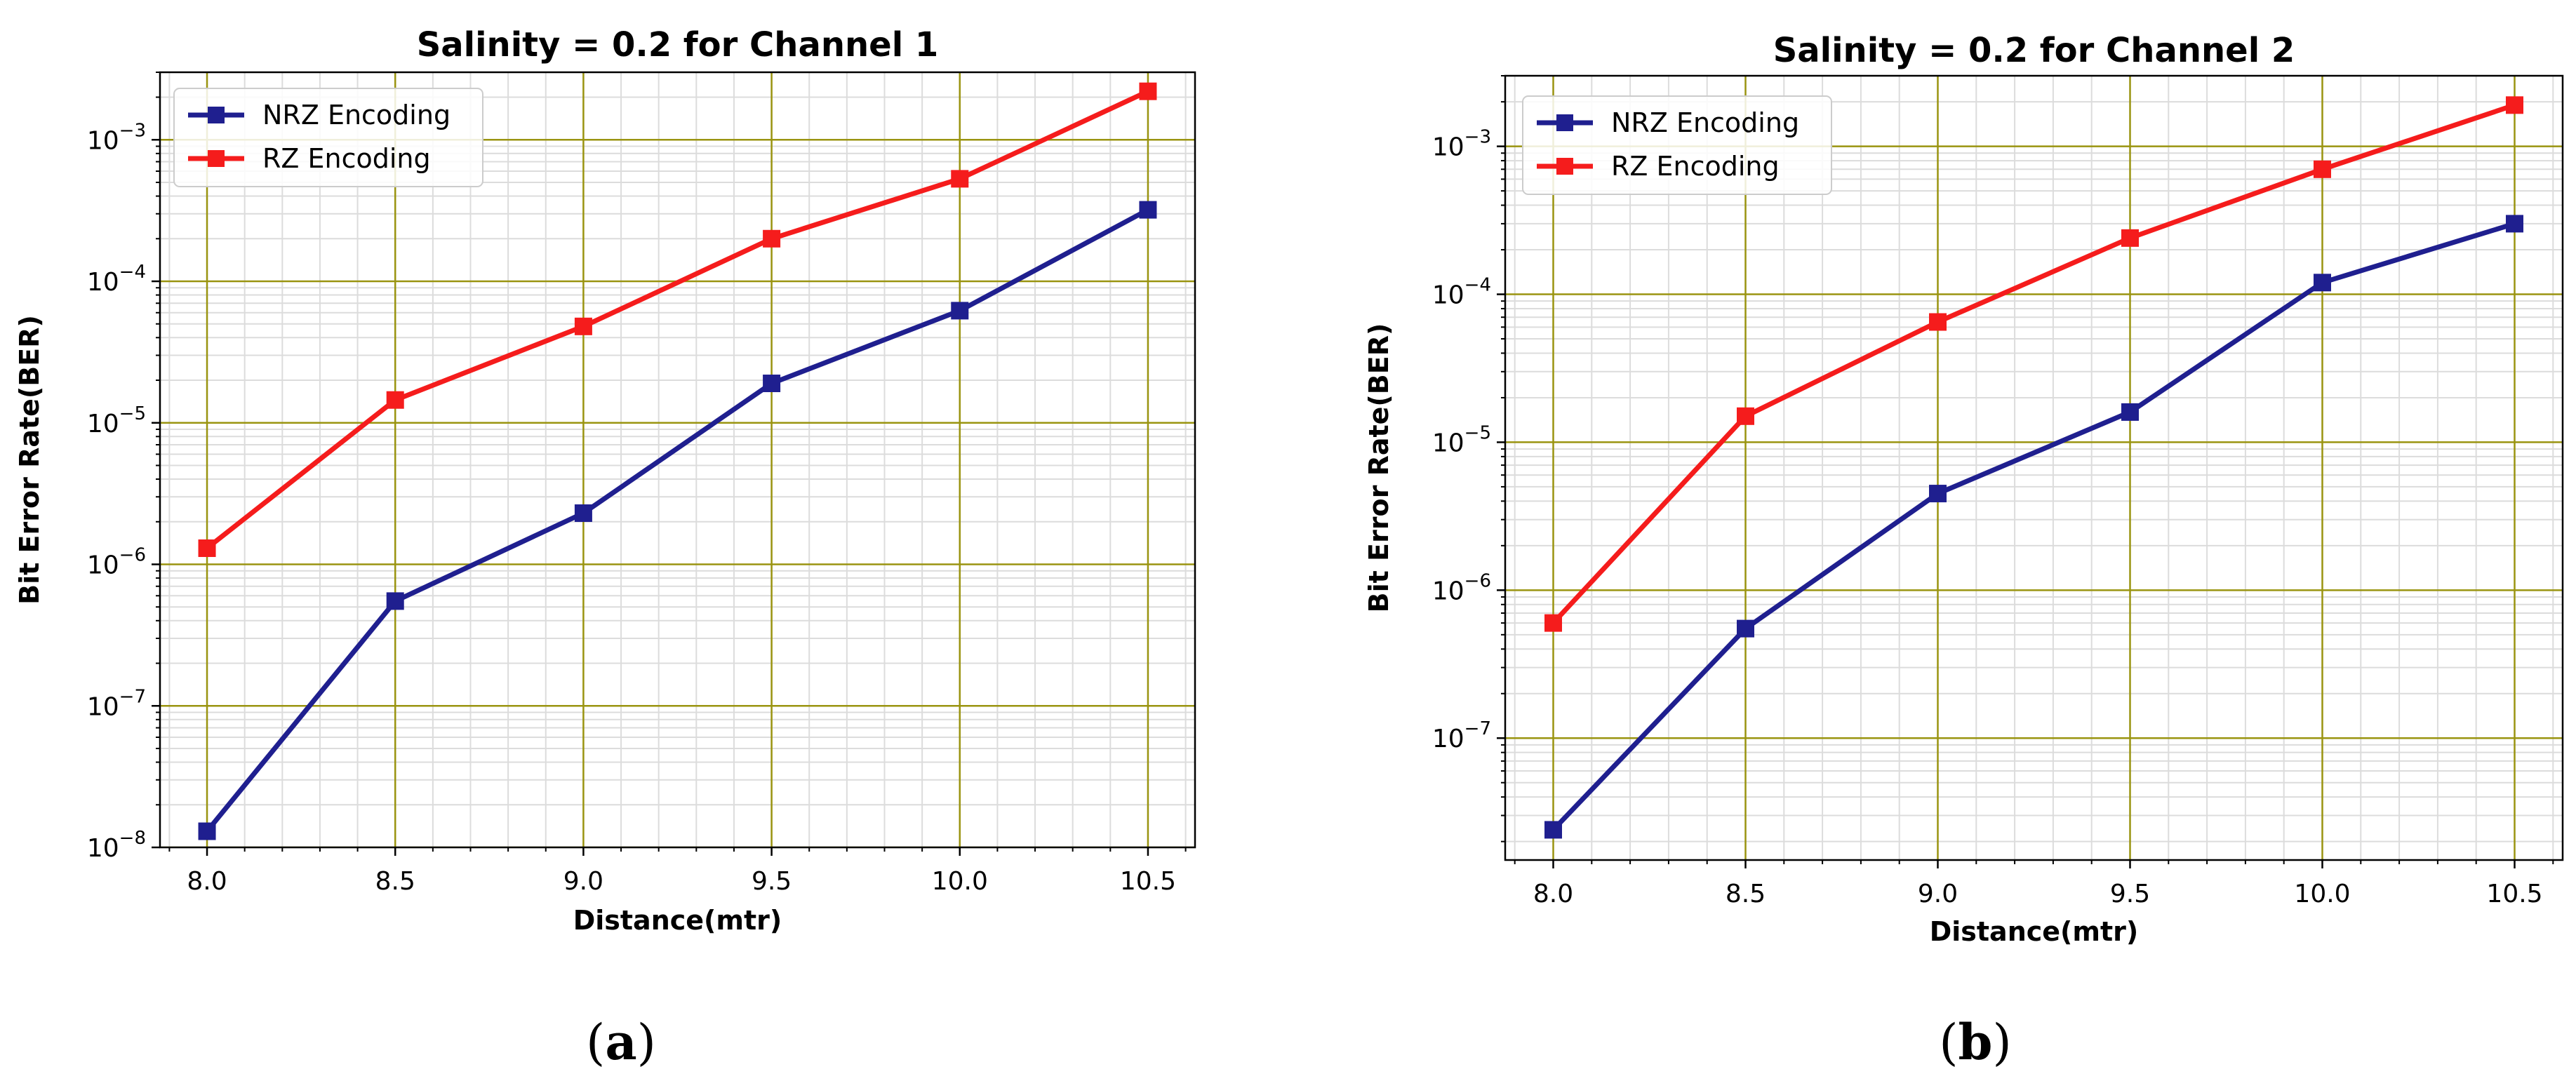  I want to click on panel-label: (b), so click(1976, 1042).